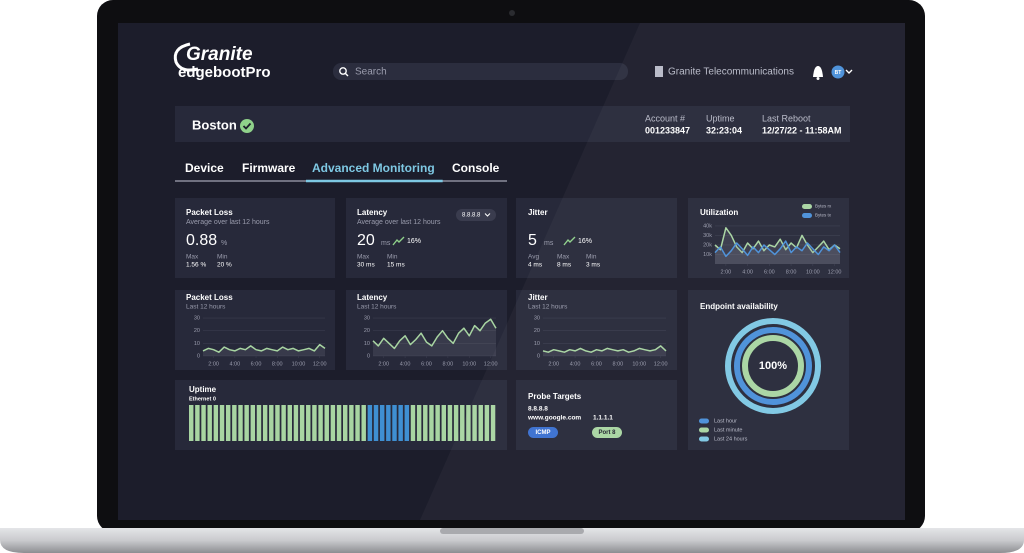  Describe the element at coordinates (206, 307) in the screenshot. I see `card-subtitle: Last 12 hours` at that location.